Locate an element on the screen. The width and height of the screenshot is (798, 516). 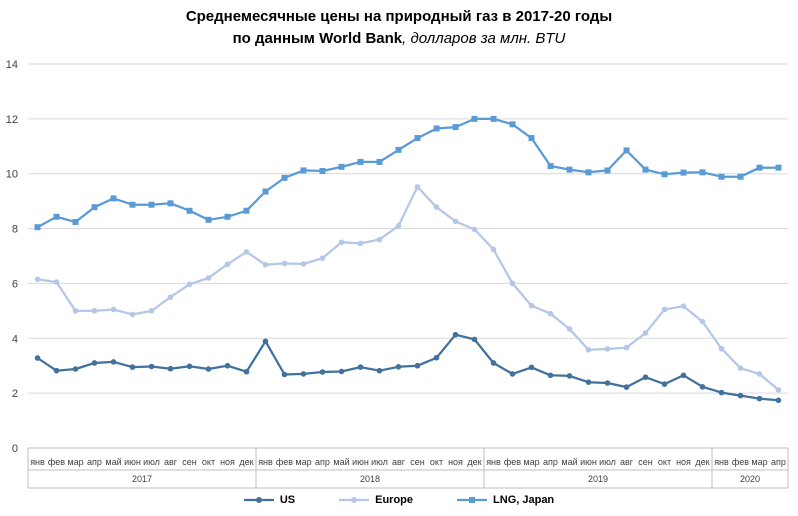
y-tick-label: 6 is located at coordinates (15, 284).